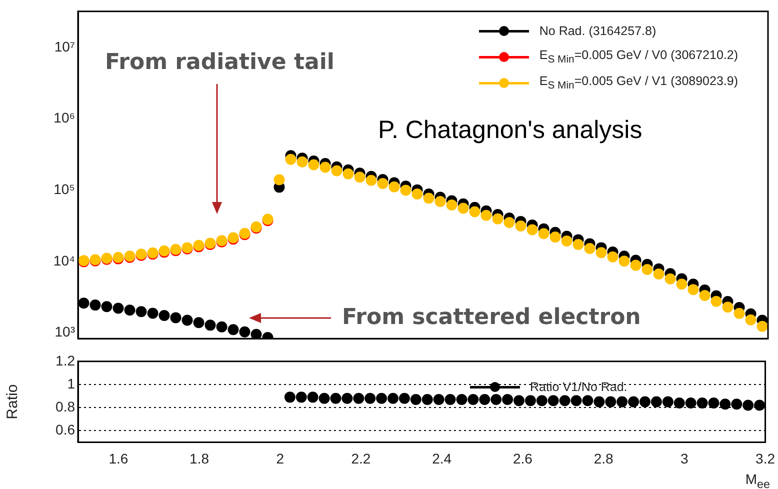  I want to click on legend-label: Ratio V1/No Rad., so click(579, 387).